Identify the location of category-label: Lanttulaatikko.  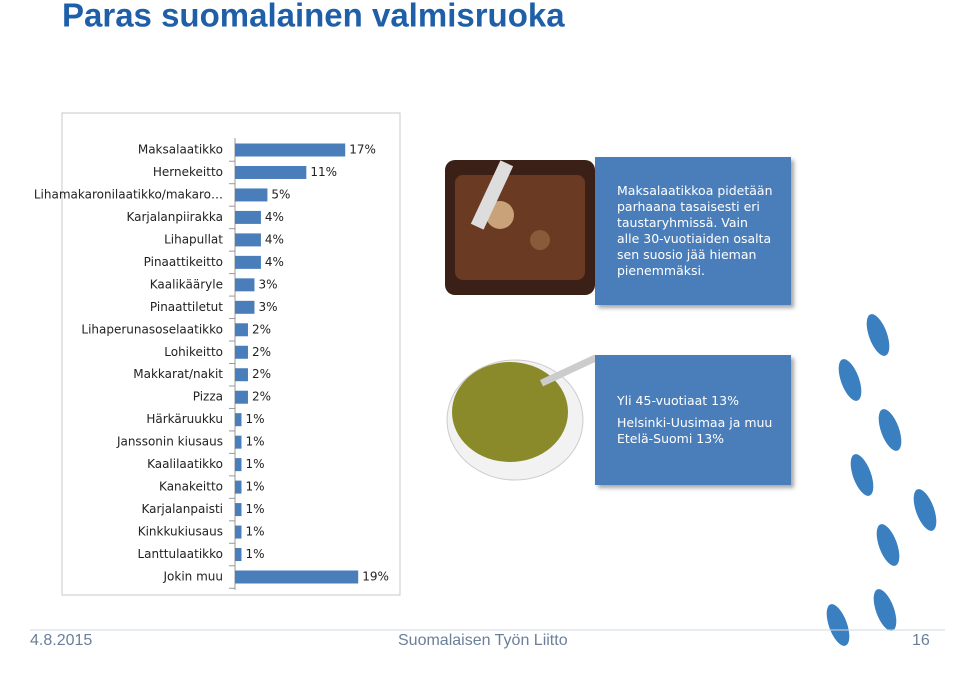
(180, 554).